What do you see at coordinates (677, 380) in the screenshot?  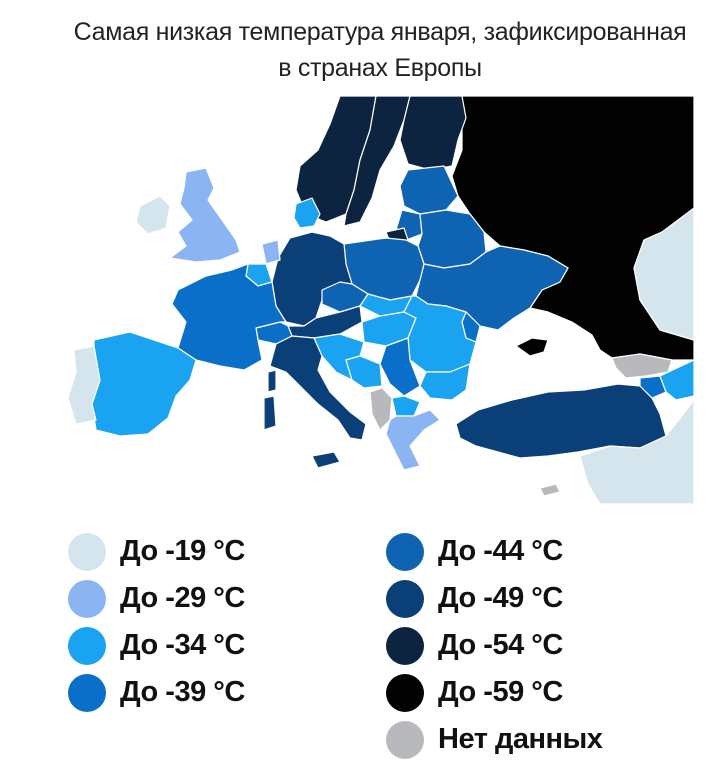 I see `region-azerbaijan` at bounding box center [677, 380].